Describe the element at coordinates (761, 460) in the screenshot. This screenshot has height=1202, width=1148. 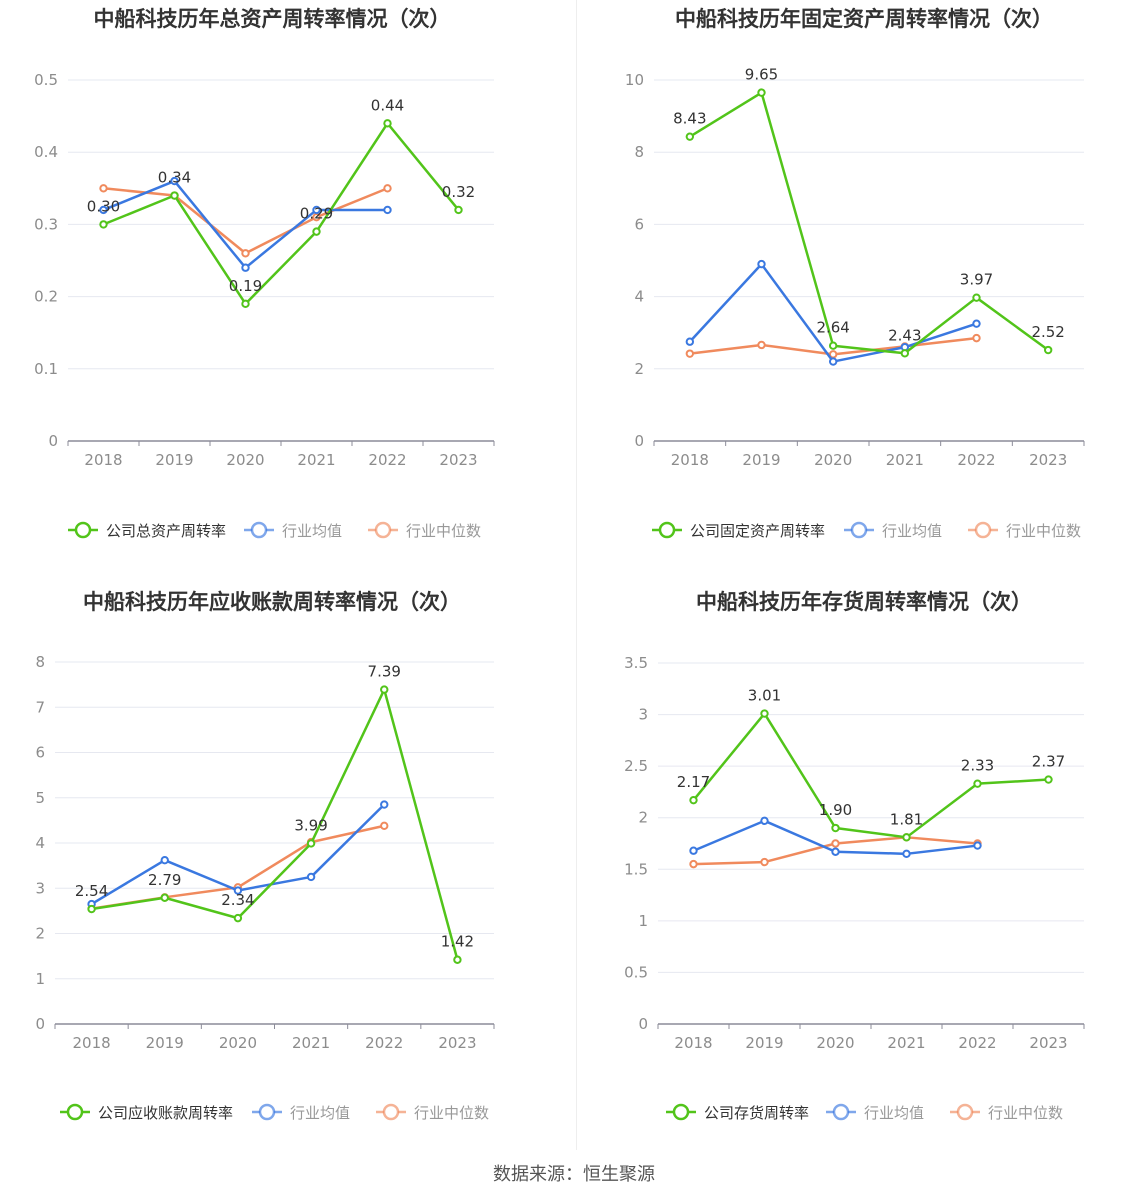
I see `x-tick-label: 2019` at that location.